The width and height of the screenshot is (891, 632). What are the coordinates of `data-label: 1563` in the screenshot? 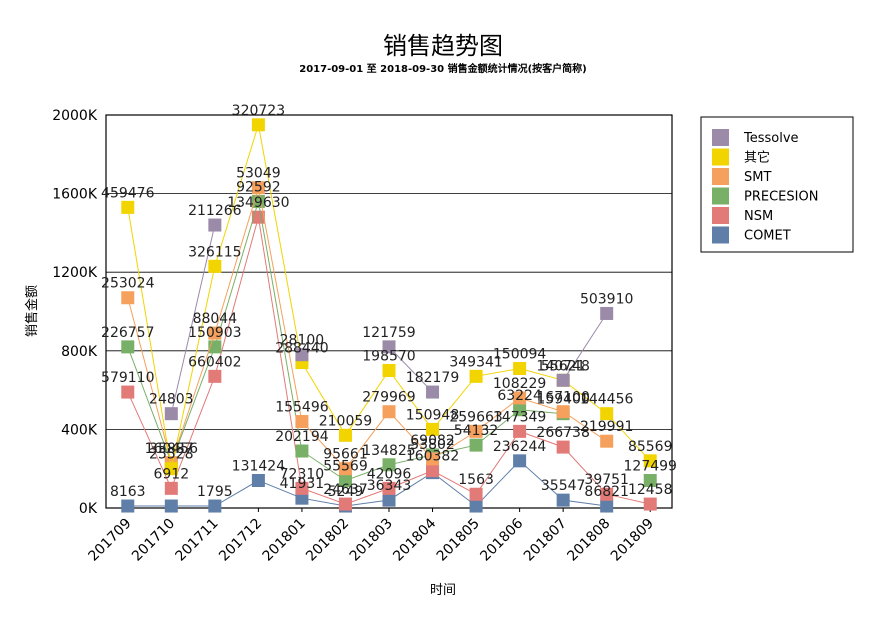 It's located at (476, 480).